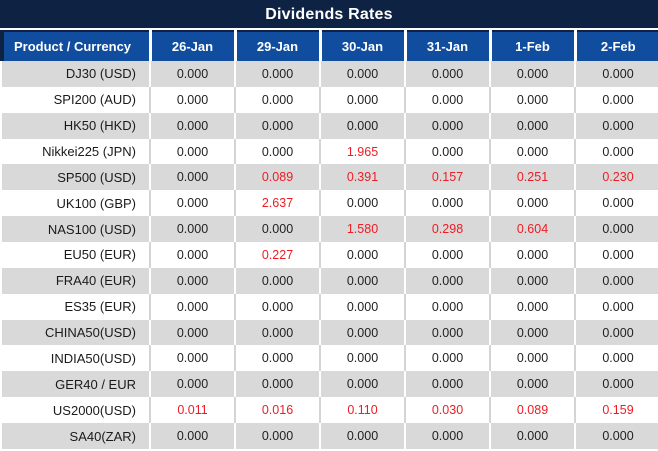 This screenshot has height=451, width=658. Describe the element at coordinates (193, 410) in the screenshot. I see `value-cell: 0.011` at that location.